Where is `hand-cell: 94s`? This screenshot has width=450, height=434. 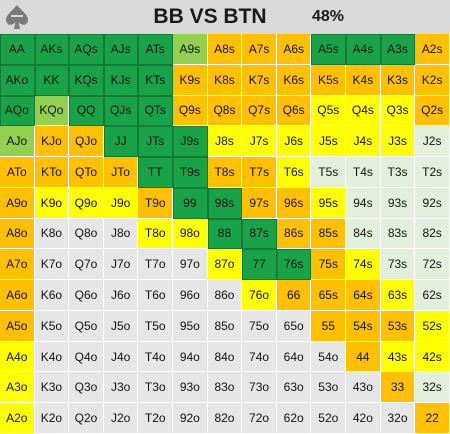
hand-cell: 94s is located at coordinates (363, 203).